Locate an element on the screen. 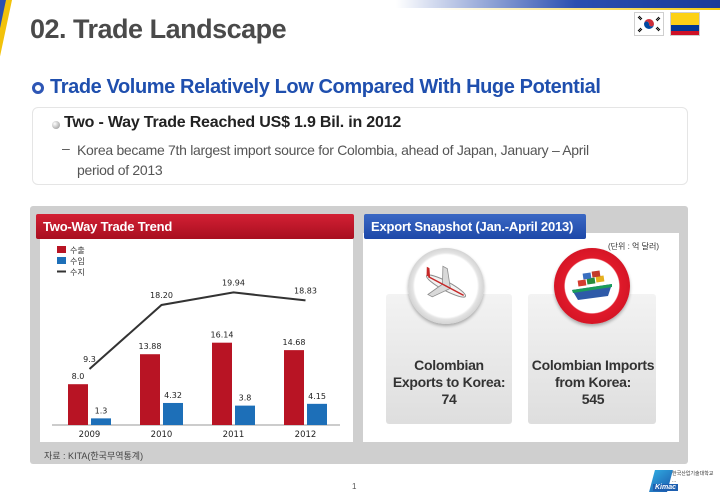 Image resolution: width=720 pixels, height=498 pixels. imports-value: 545 is located at coordinates (593, 399).